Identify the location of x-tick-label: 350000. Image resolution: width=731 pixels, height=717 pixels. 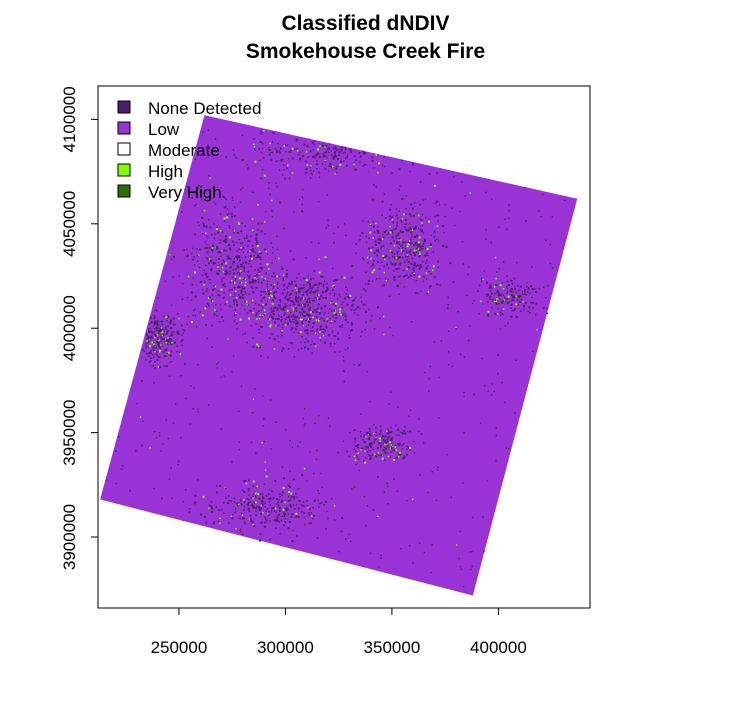
(392, 647).